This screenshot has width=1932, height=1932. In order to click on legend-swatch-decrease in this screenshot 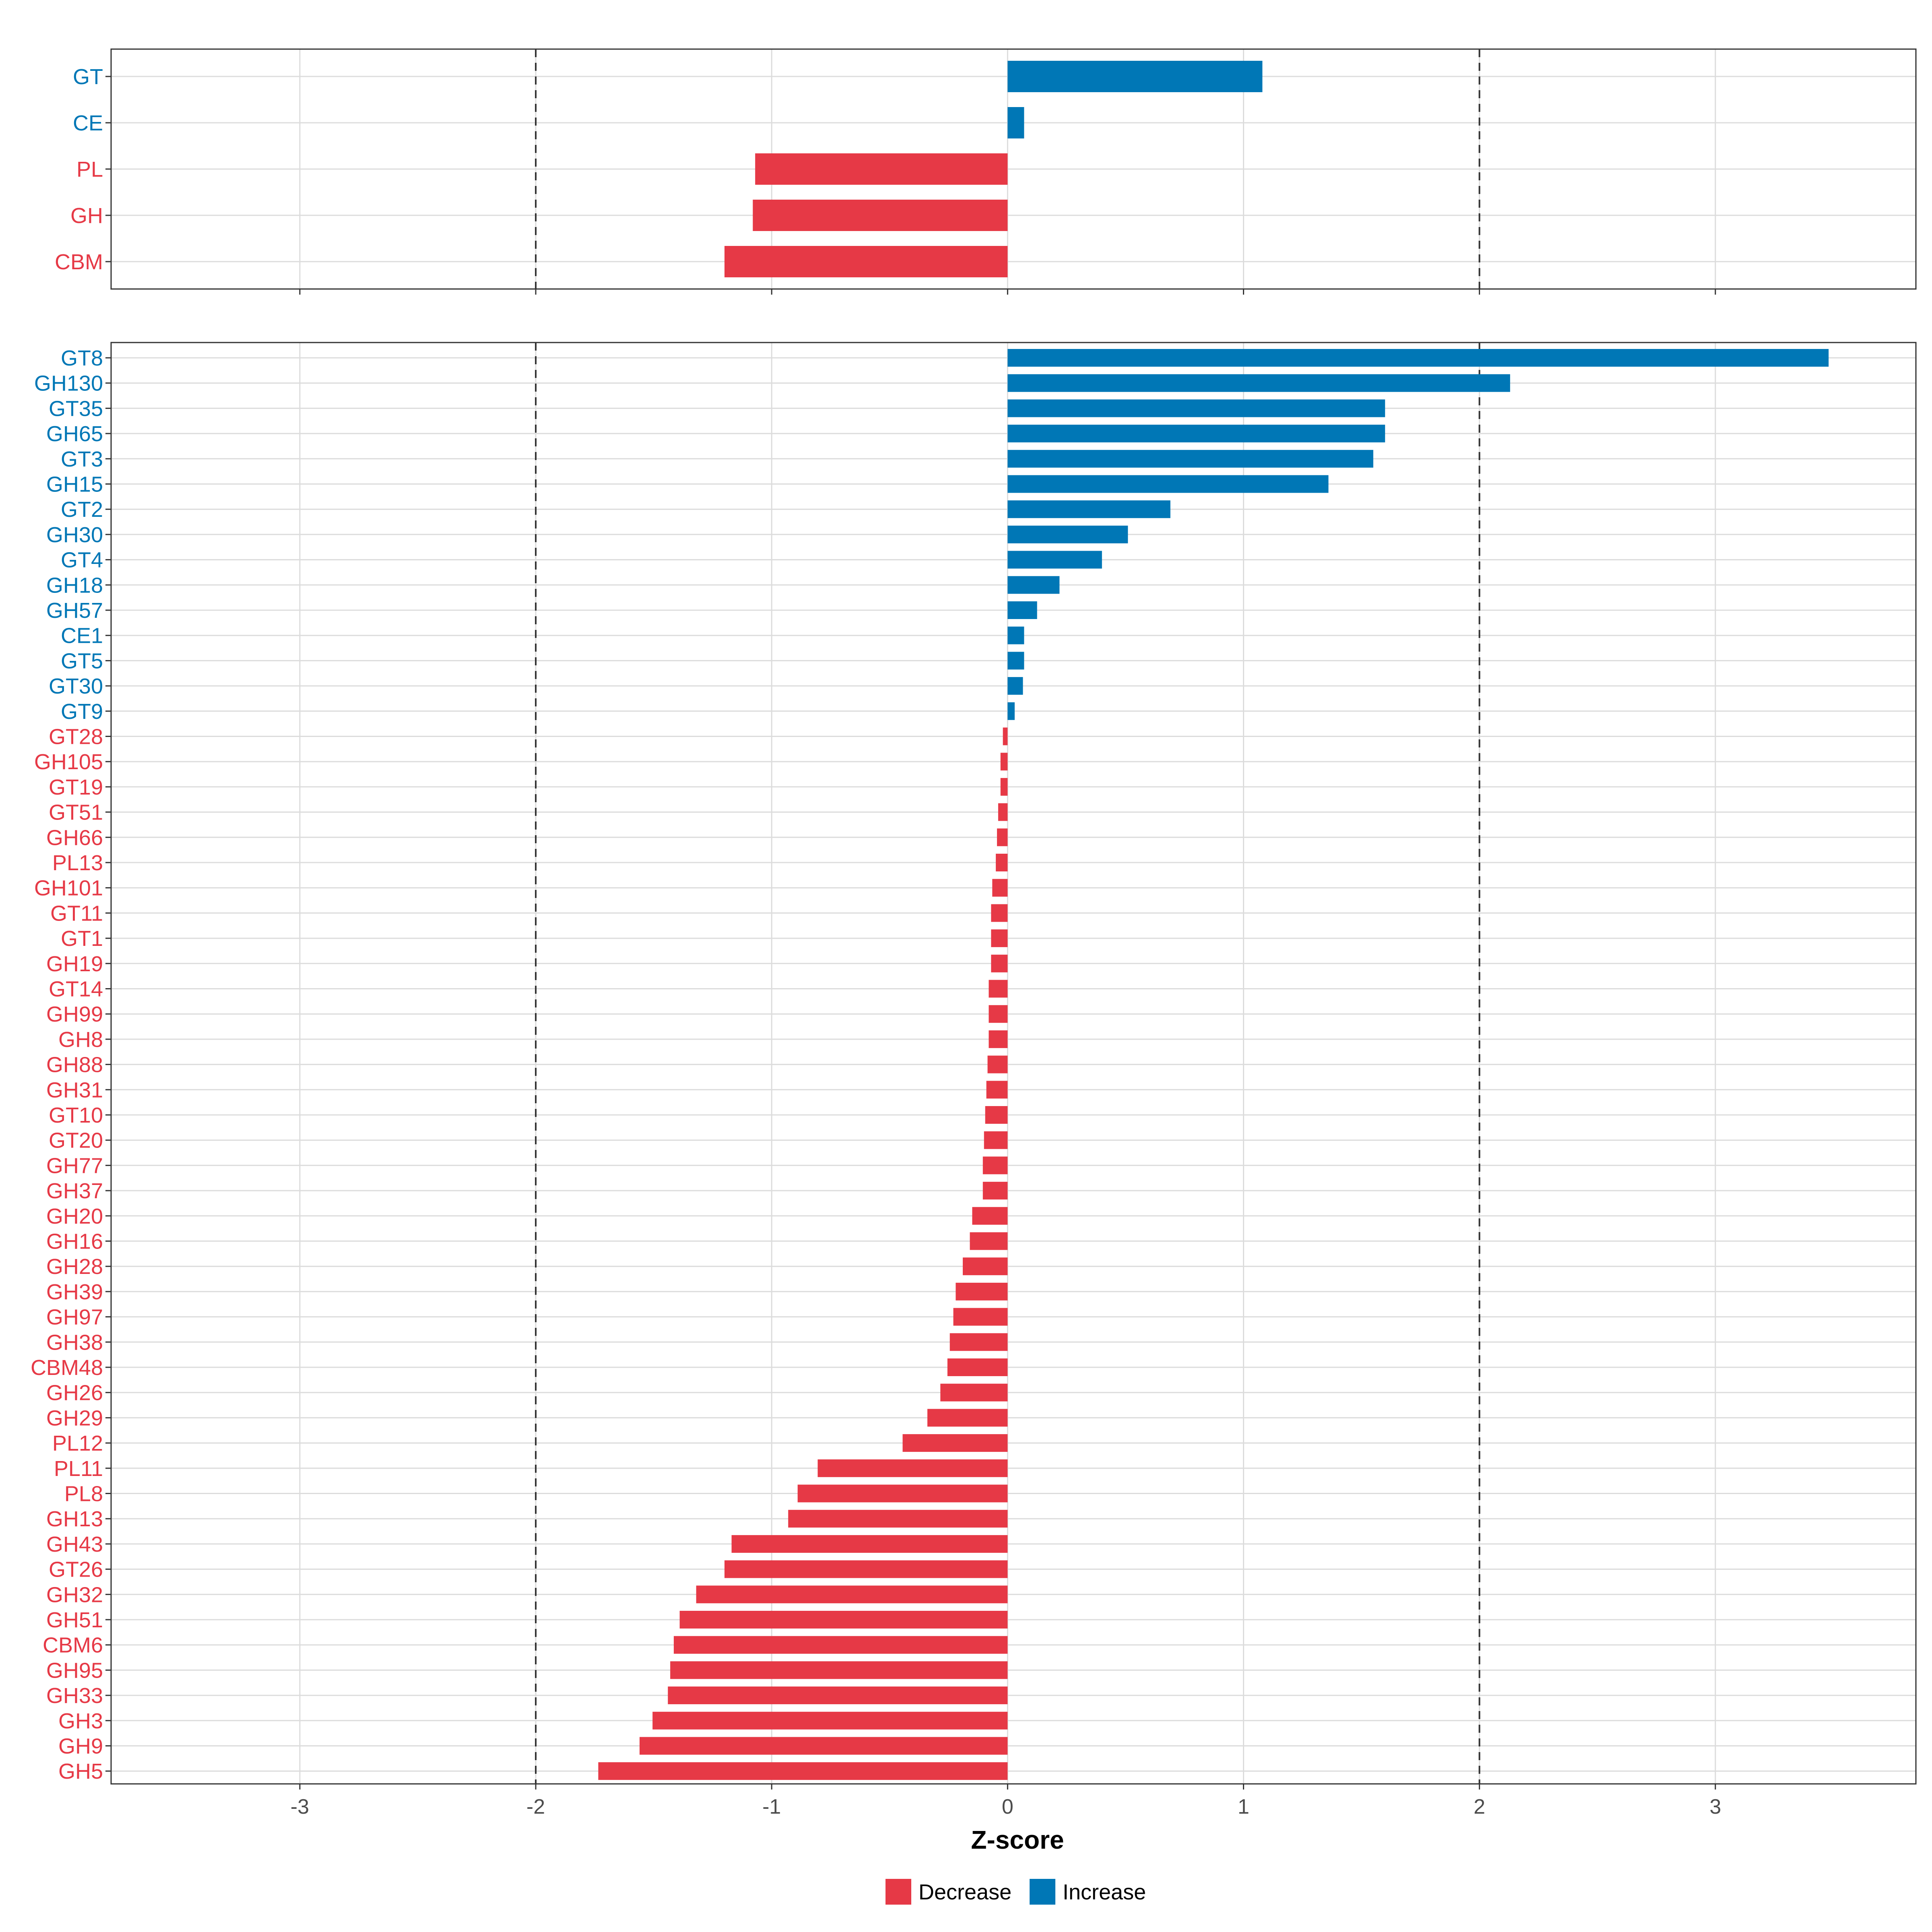, I will do `click(898, 1892)`.